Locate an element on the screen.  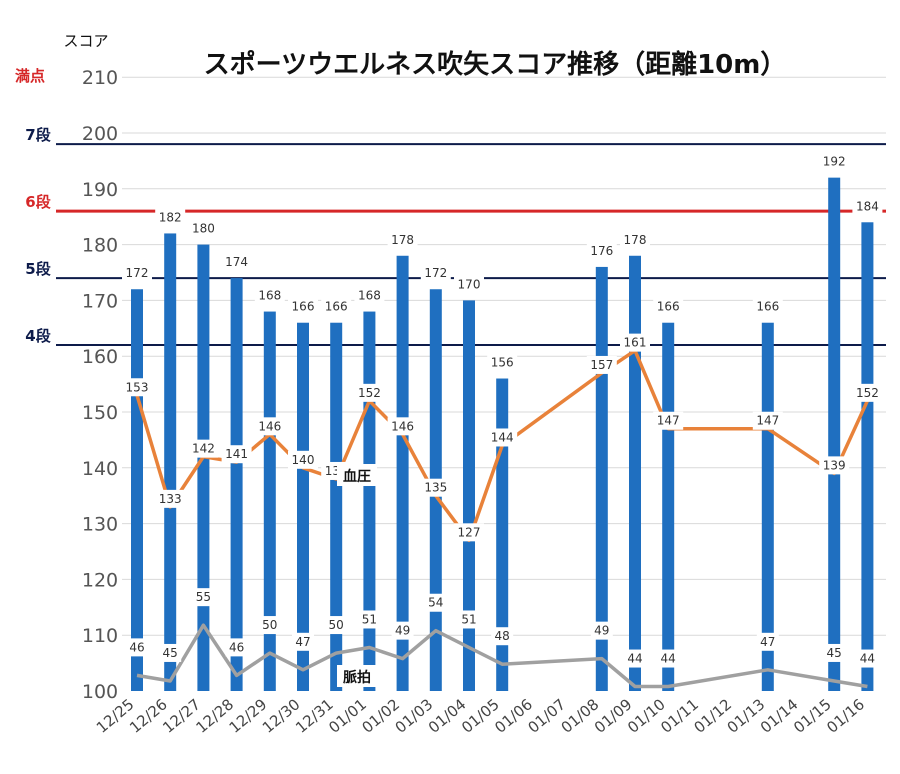
chart-title: スポーツウエルネス吹矢スコア推移（距離10m） is located at coordinates (495, 64).